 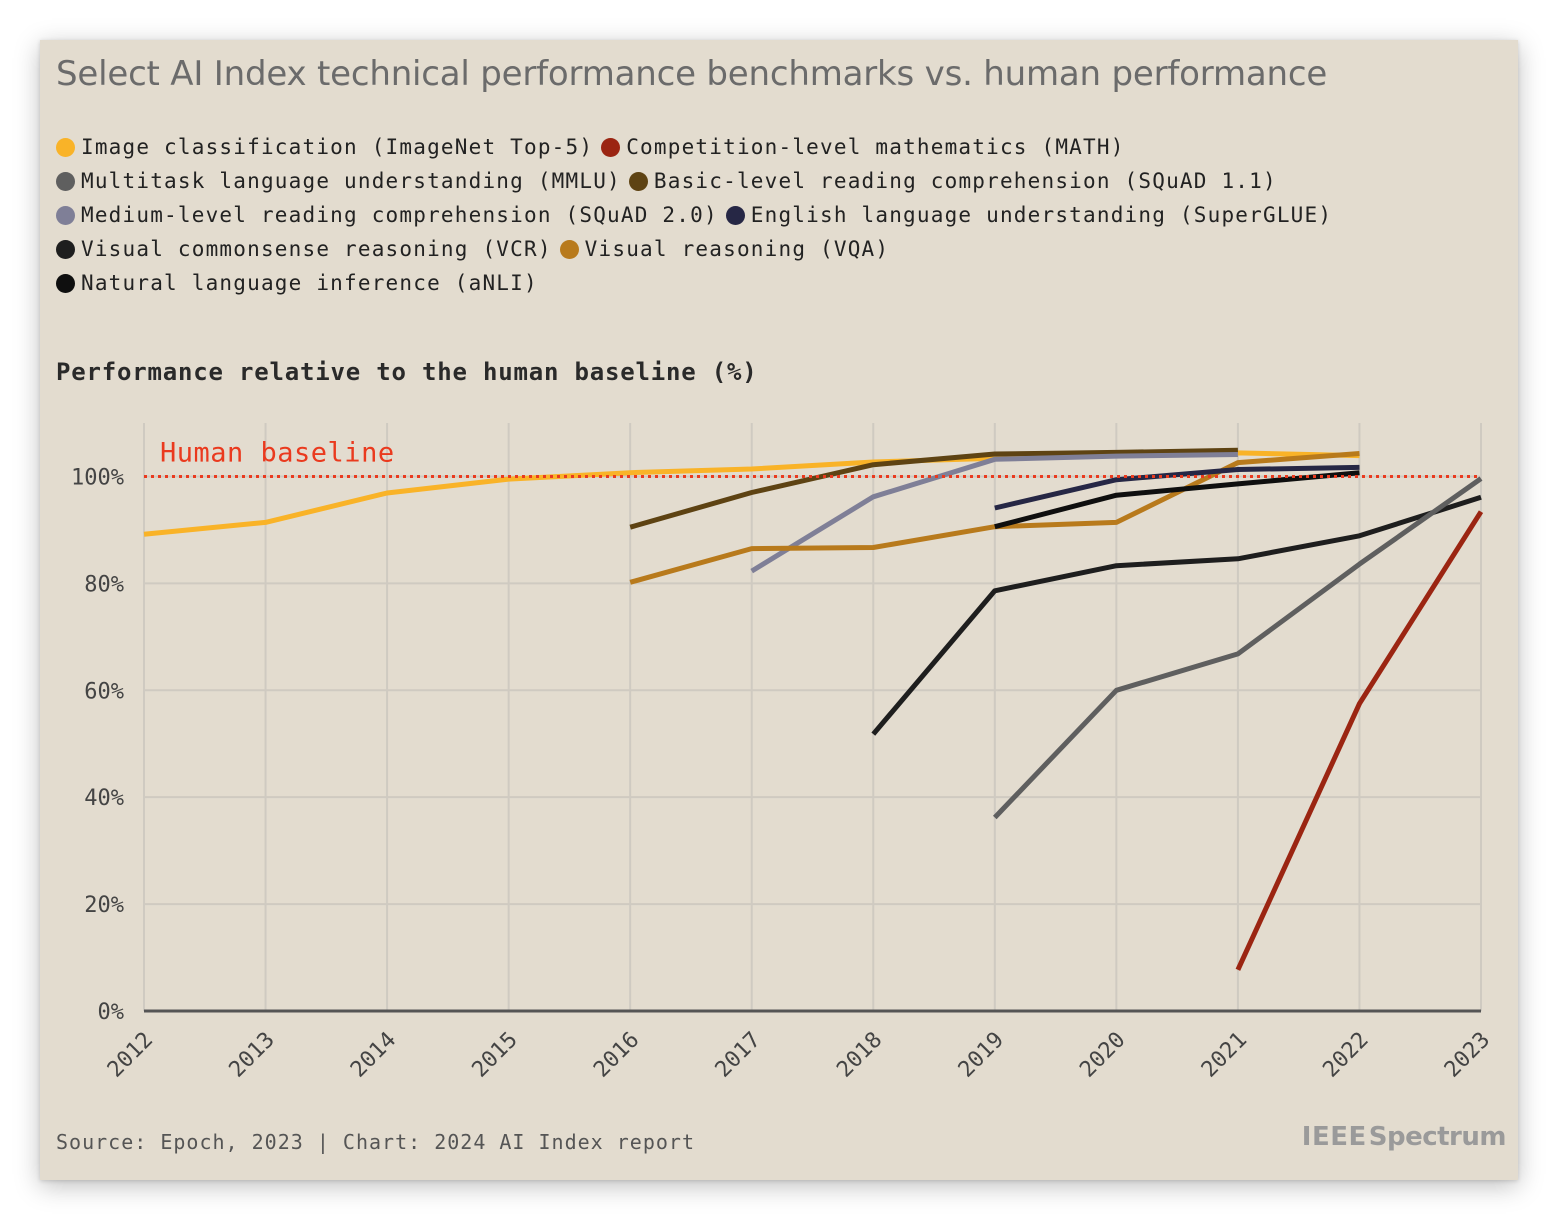 I want to click on legend-label: Multitask language understanding (MMLU), so click(x=351, y=181).